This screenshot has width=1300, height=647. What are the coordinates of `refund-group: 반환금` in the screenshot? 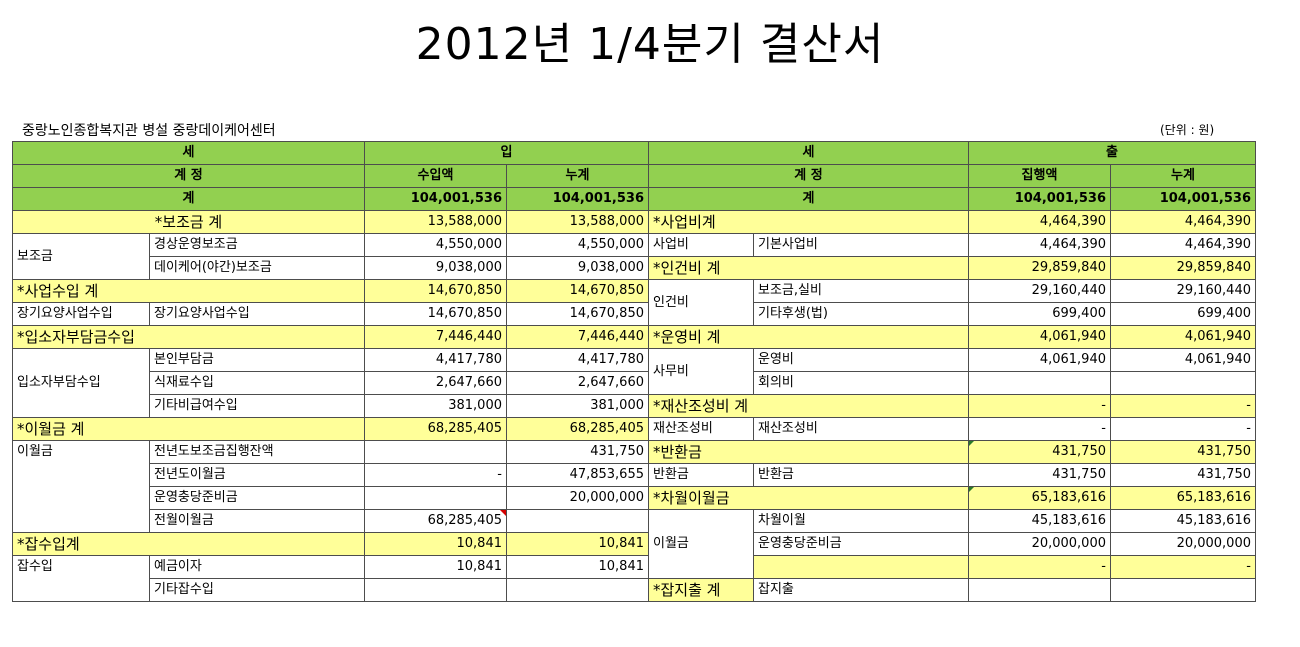 It's located at (701, 475).